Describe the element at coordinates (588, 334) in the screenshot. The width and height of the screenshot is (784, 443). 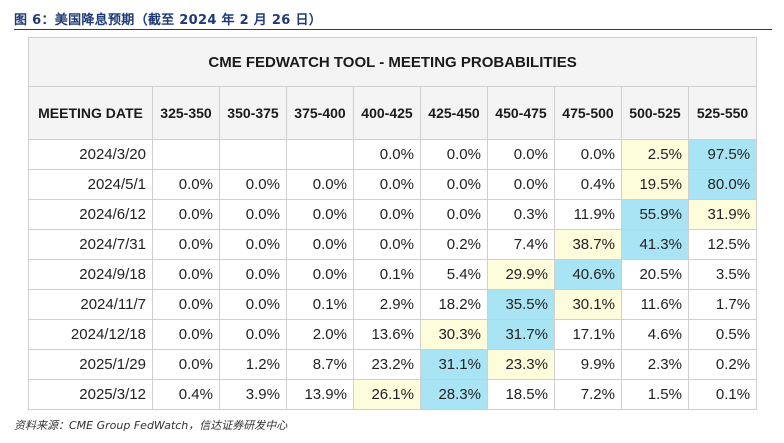
I see `probability-cell: 17.1%` at that location.